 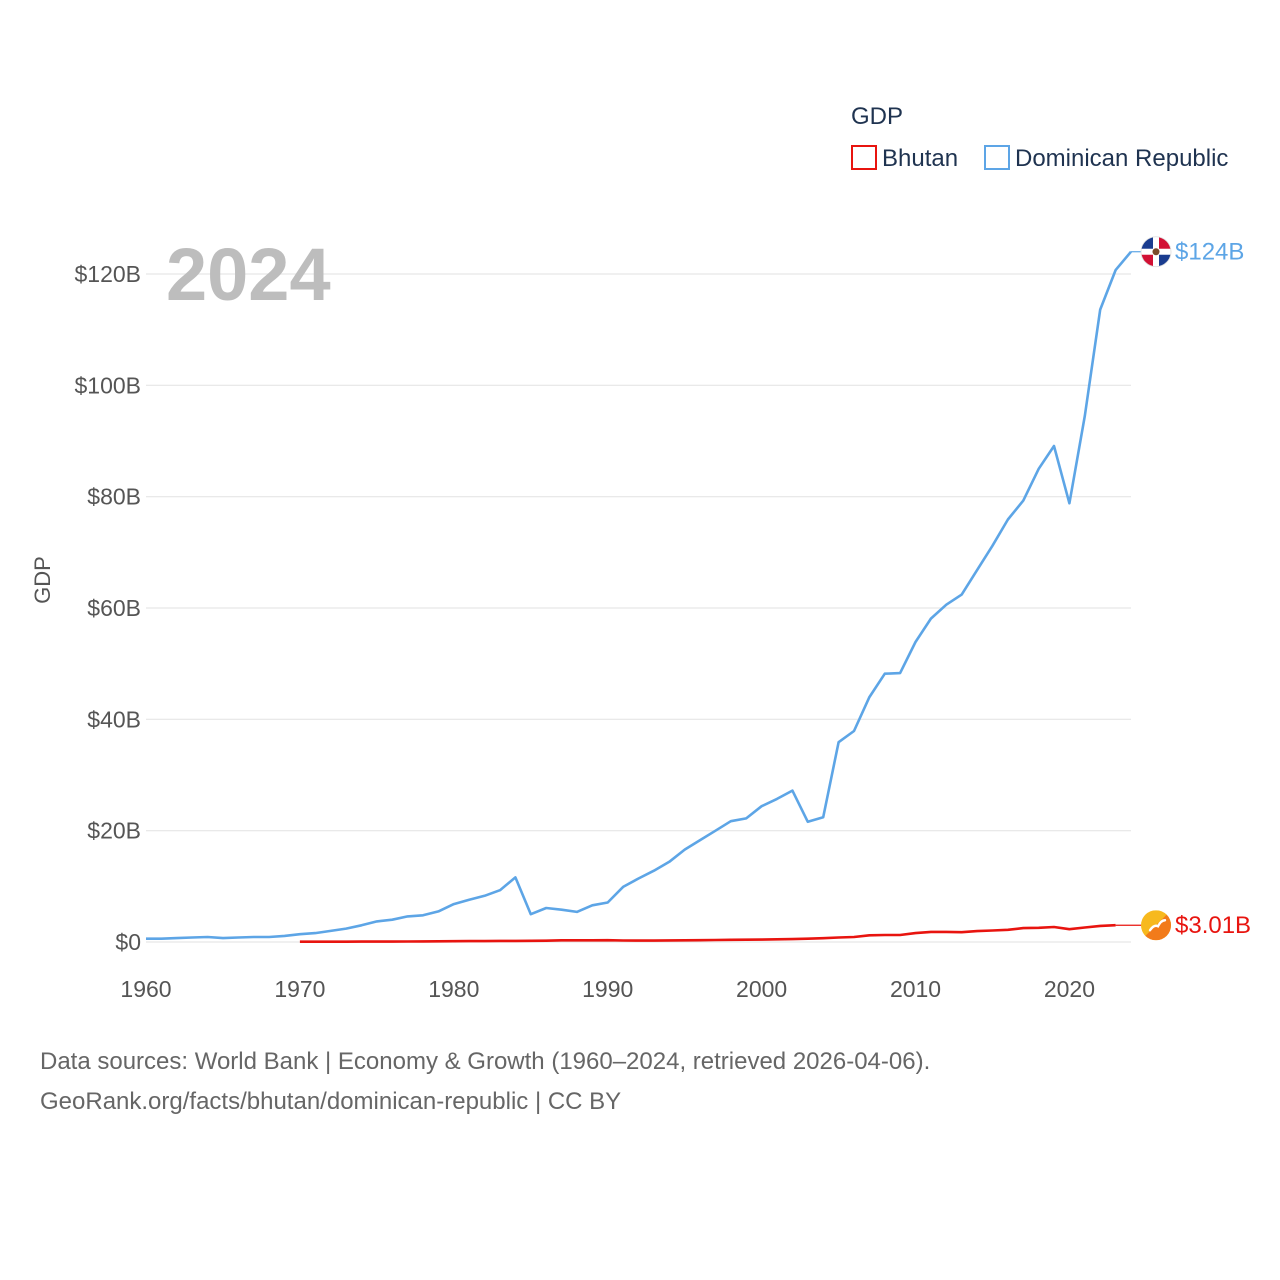 I want to click on legend-swatch-bhutan, so click(x=864, y=157).